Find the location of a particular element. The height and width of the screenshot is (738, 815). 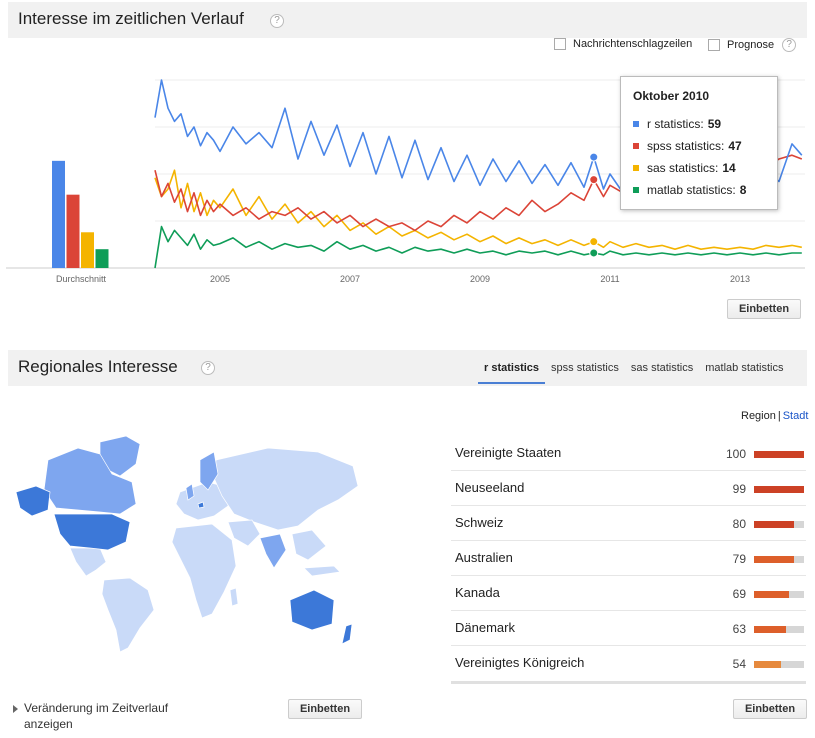

ranking-row: Schweiz 80 is located at coordinates (628, 523).